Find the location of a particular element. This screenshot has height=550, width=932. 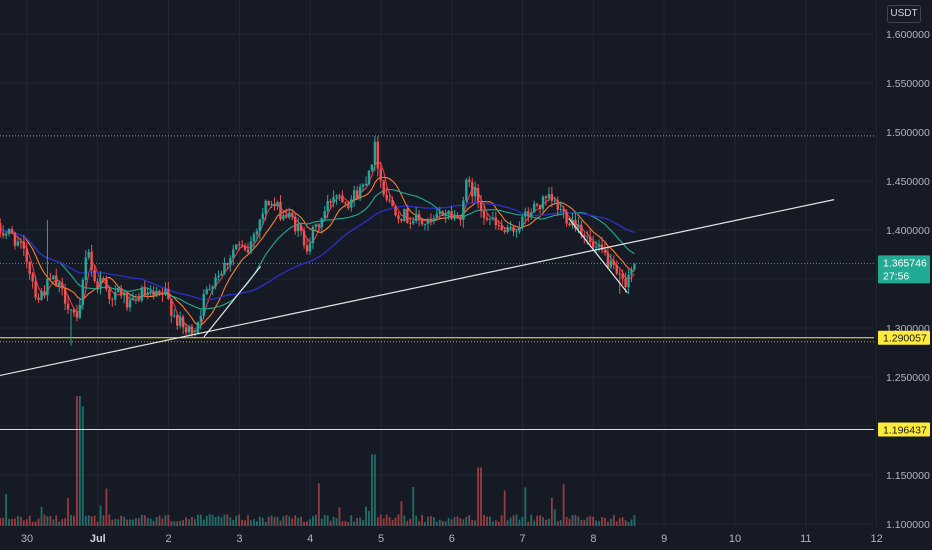

level-price-label: 1.196437 is located at coordinates (905, 430).